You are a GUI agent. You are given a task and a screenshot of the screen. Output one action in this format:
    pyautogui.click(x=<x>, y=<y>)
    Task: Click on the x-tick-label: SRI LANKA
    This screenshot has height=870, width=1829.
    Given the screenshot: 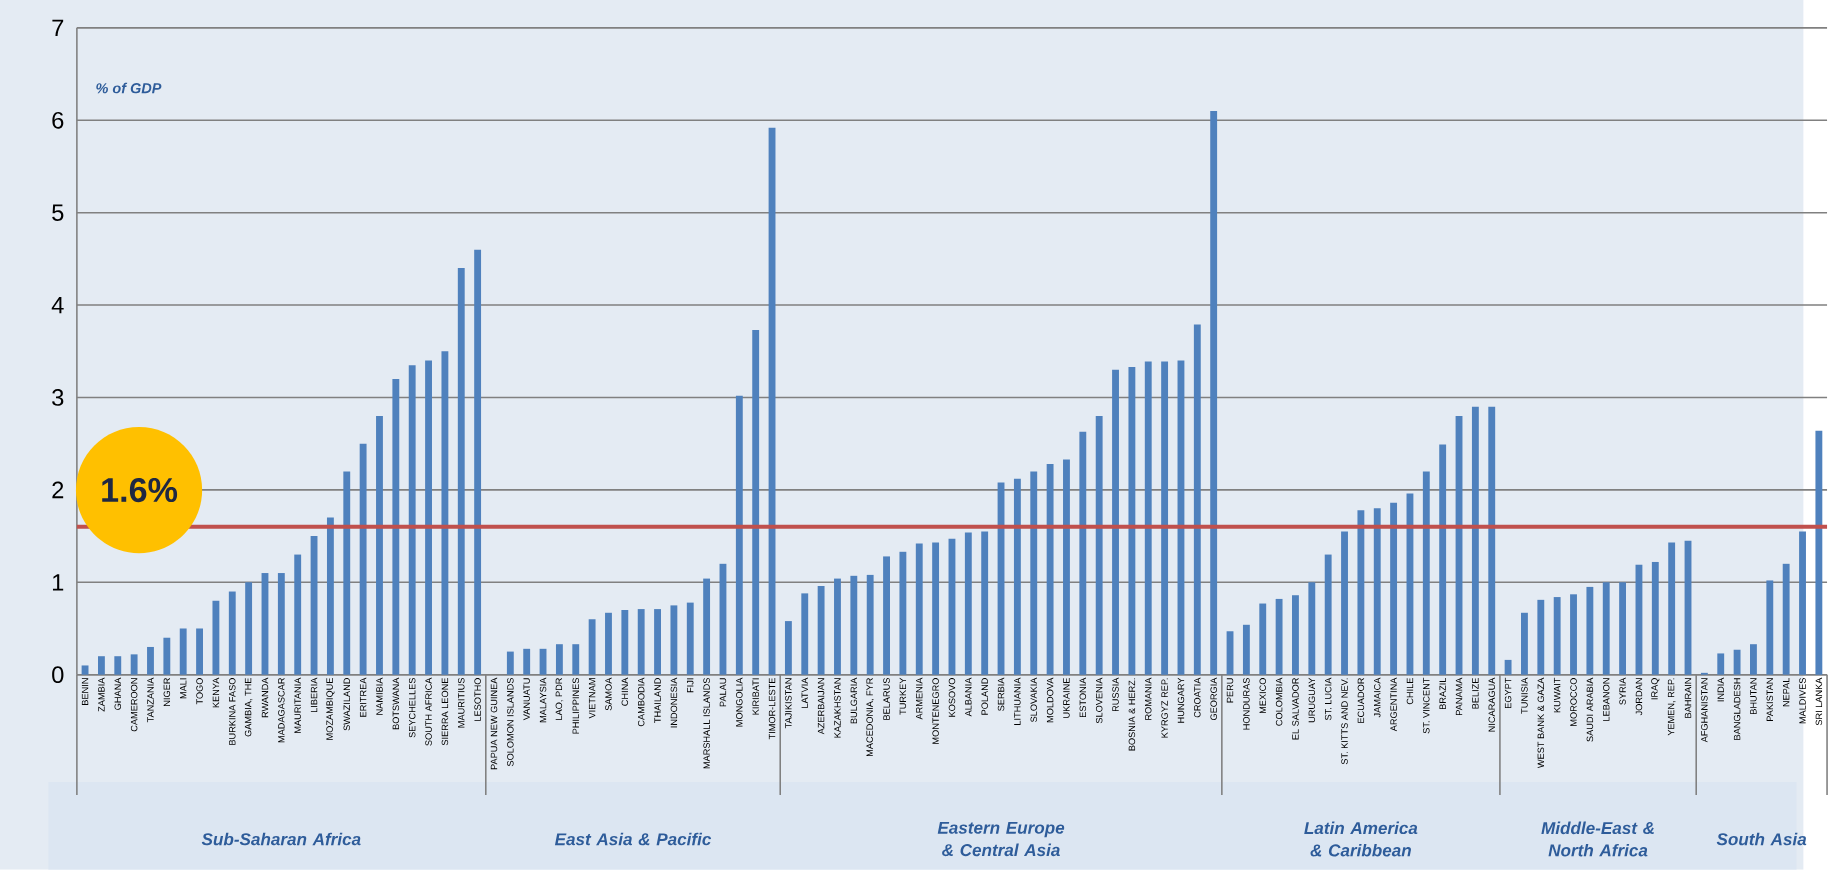 What is the action you would take?
    pyautogui.click(x=1819, y=701)
    